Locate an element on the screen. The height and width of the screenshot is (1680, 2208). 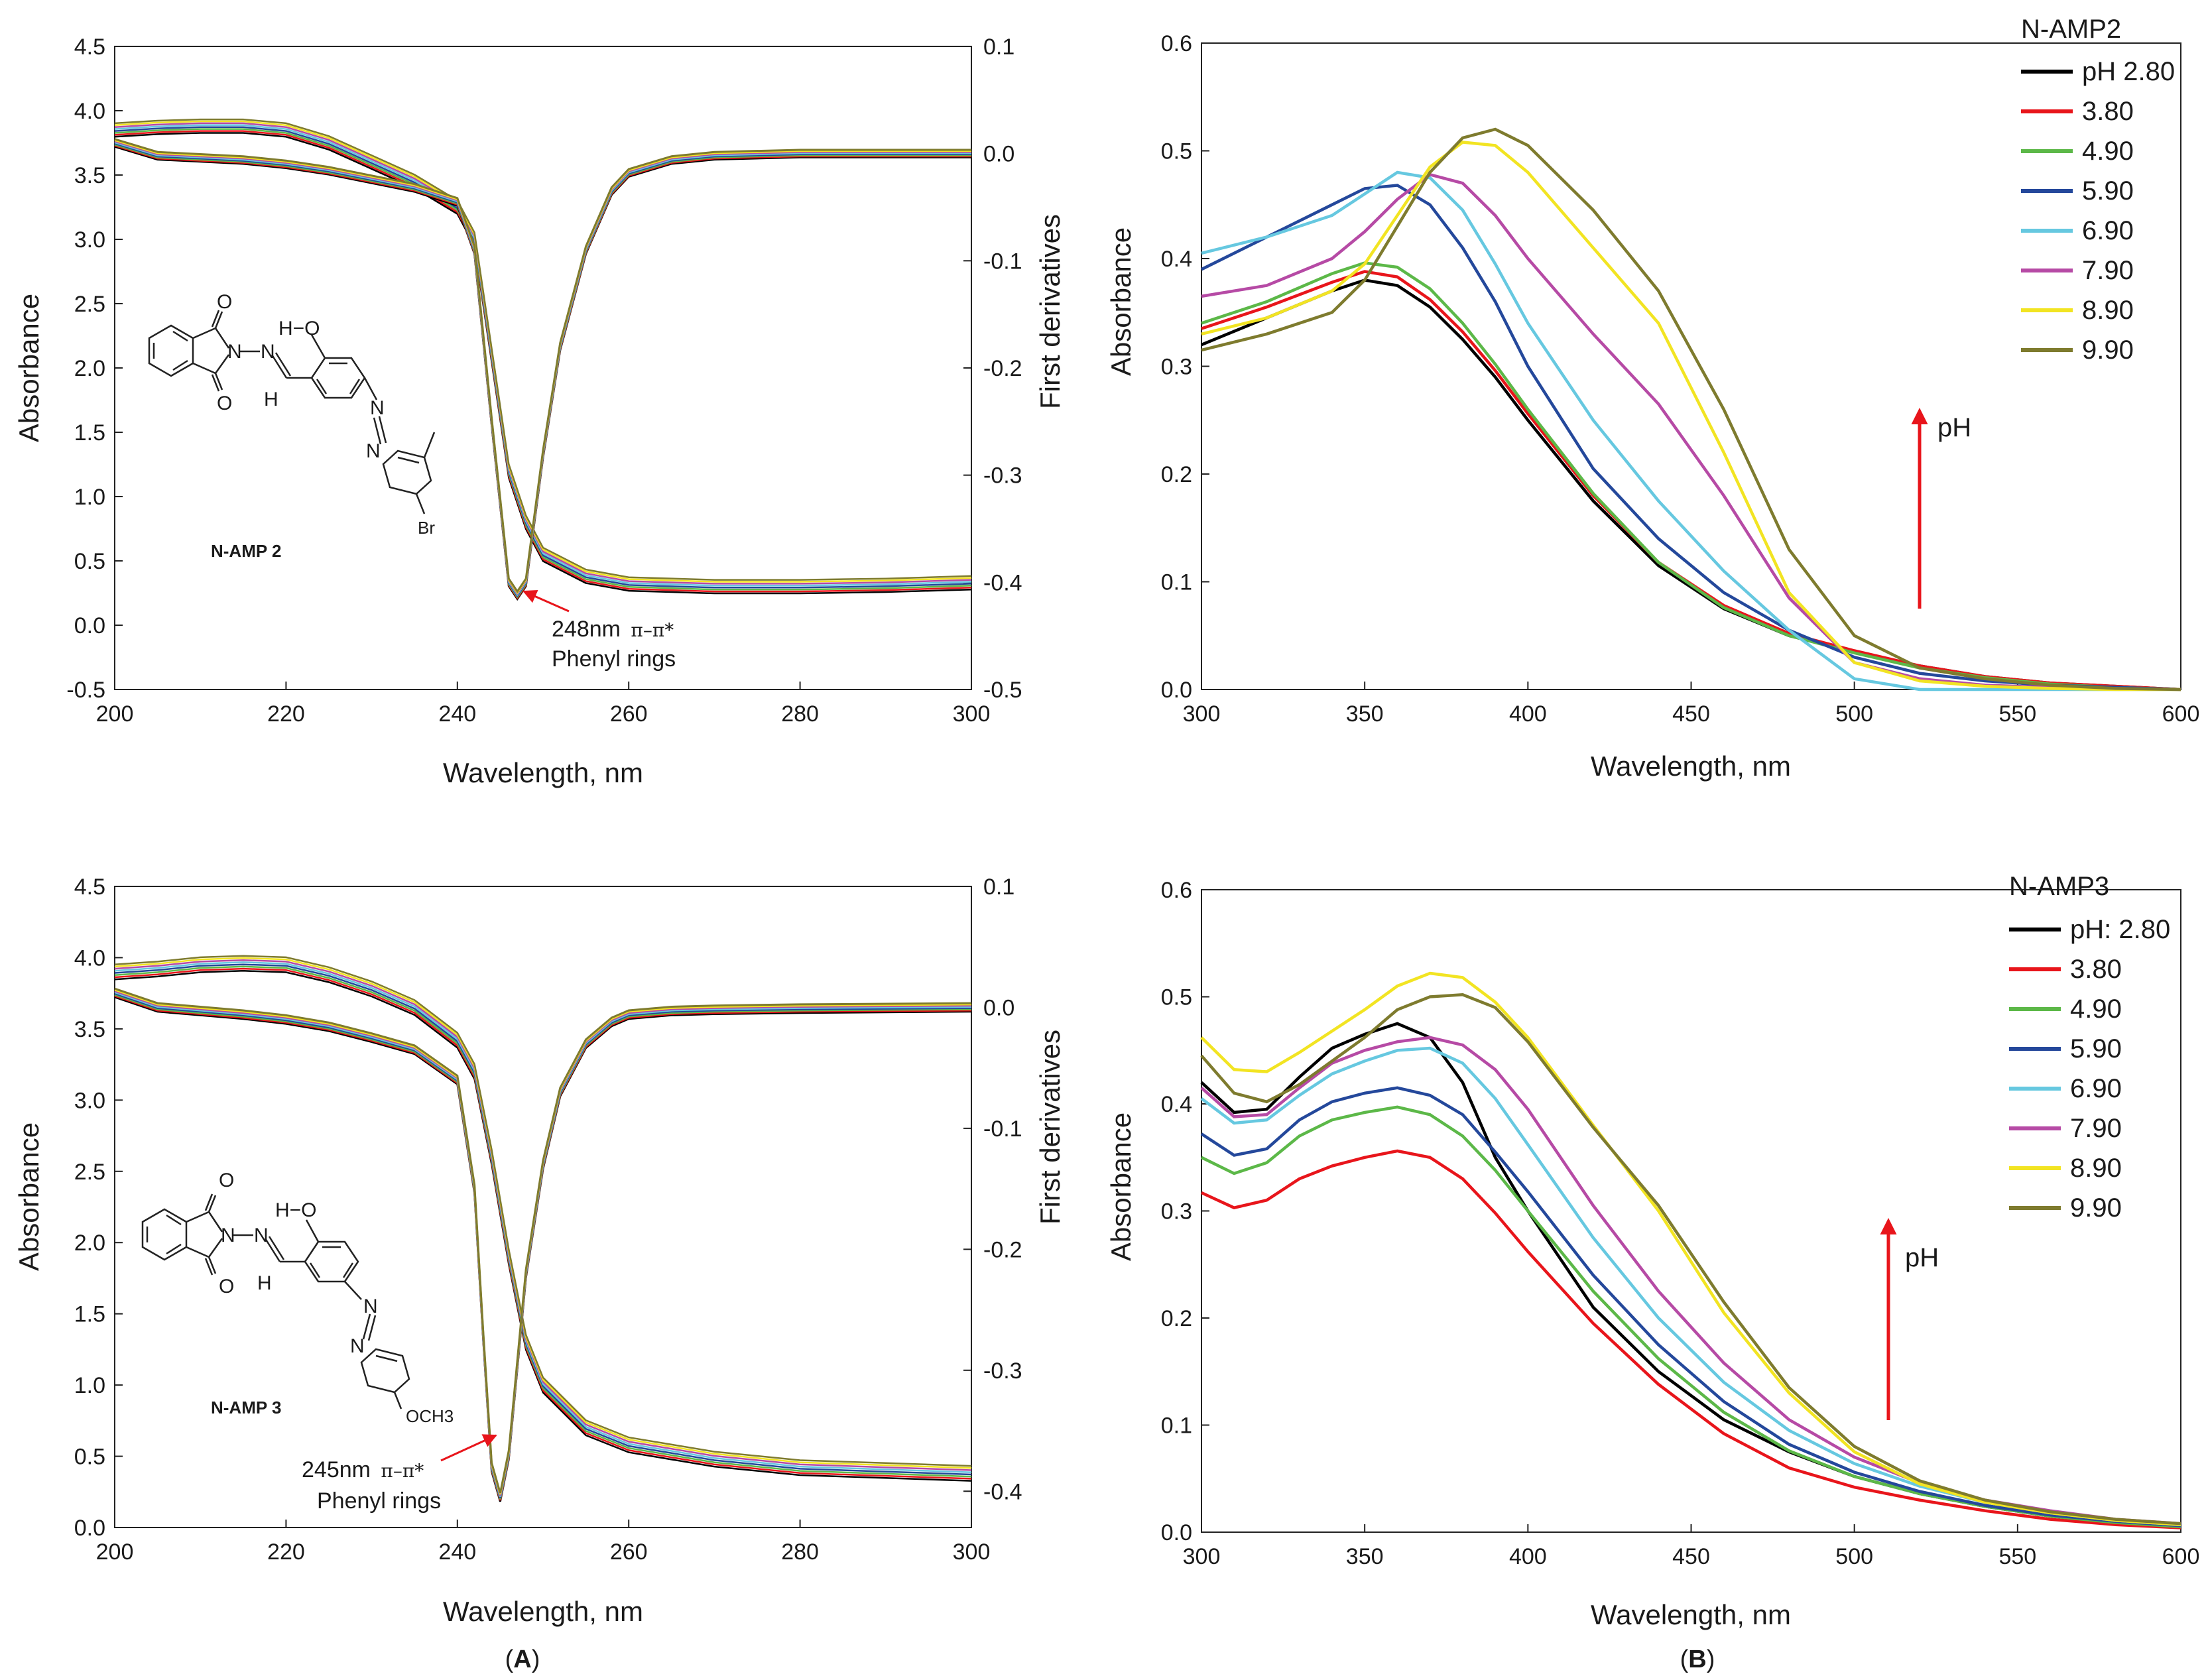
y2-tick-label: -0.5 is located at coordinates (1002, 690).